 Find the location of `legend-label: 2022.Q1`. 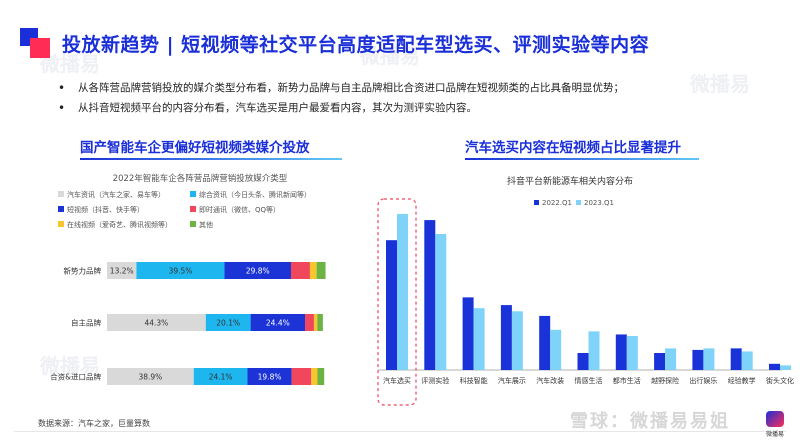

legend-label: 2022.Q1 is located at coordinates (557, 203).